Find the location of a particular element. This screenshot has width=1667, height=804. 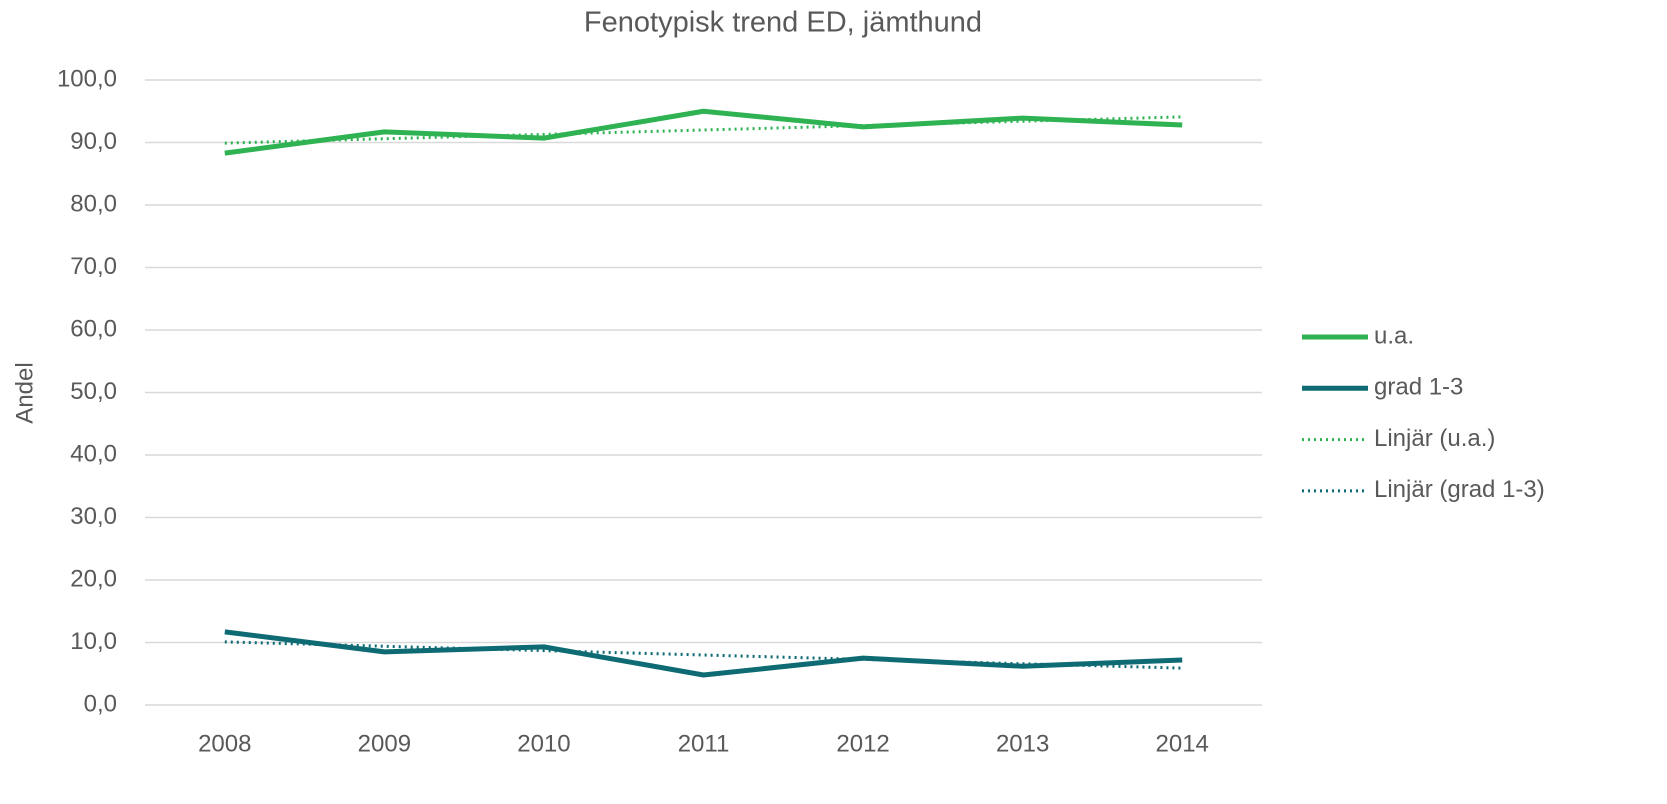

y-tick-label: 0,0 is located at coordinates (100, 703).